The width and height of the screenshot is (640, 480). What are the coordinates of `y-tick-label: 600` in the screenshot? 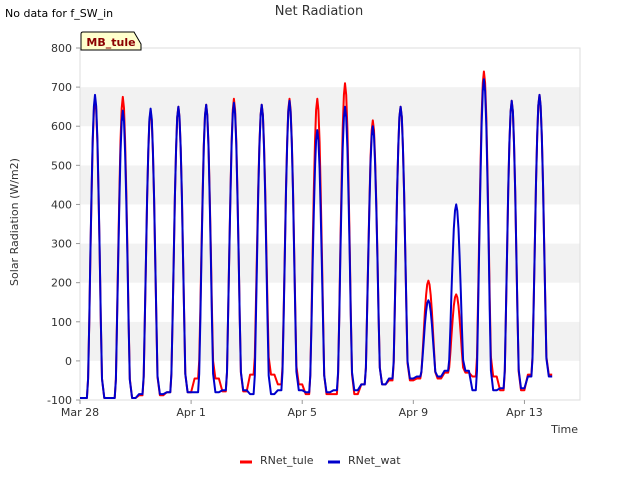 It's located at (61, 126).